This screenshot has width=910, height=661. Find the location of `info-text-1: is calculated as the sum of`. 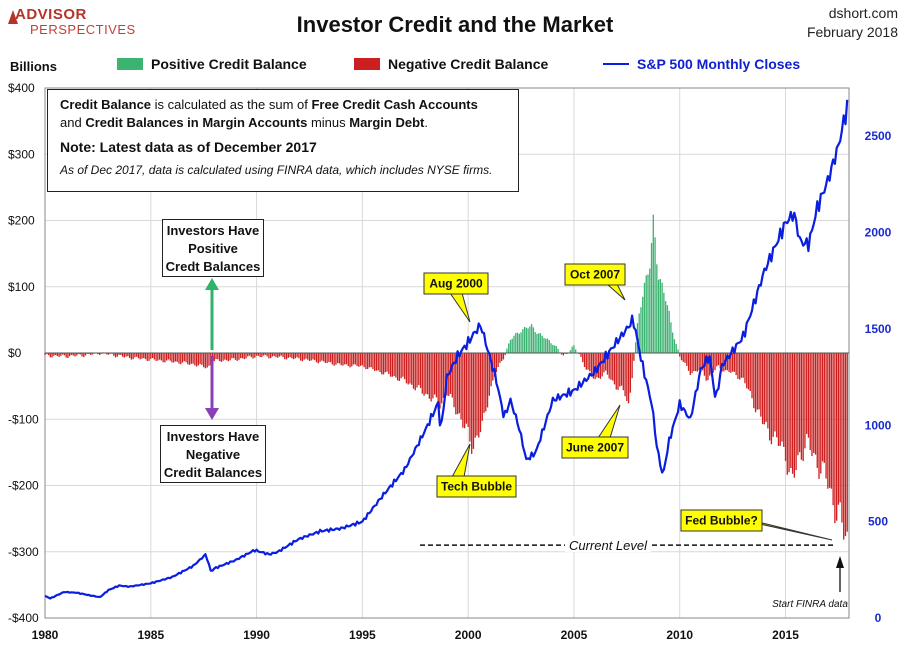

info-text-1: is calculated as the sum of is located at coordinates (231, 104).